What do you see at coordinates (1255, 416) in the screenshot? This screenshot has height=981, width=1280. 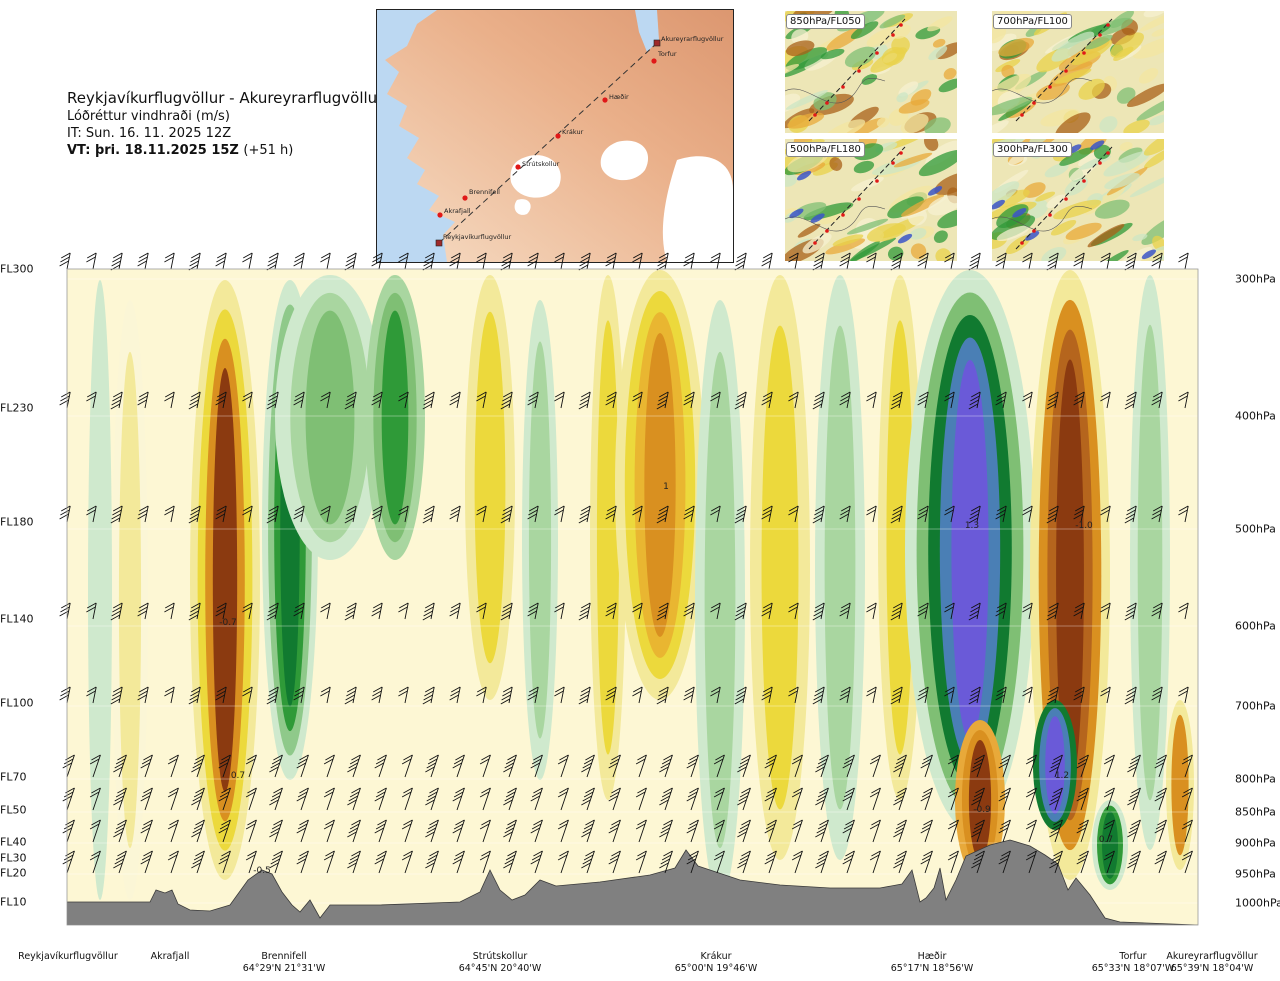 I see `p-label-400: 400hPa` at bounding box center [1255, 416].